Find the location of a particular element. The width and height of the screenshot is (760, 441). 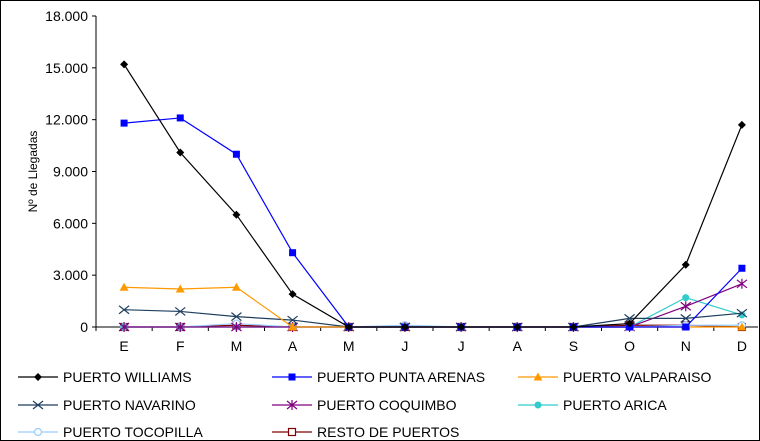

y-tick-label: 18.000 is located at coordinates (66, 16).